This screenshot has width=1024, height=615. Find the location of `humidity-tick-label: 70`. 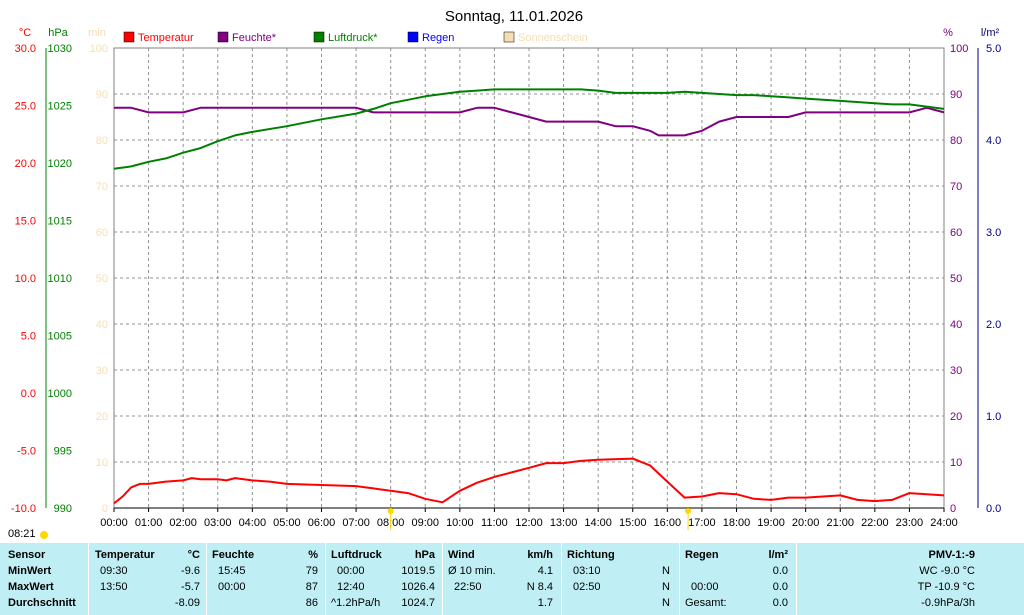

humidity-tick-label: 70 is located at coordinates (956, 187).